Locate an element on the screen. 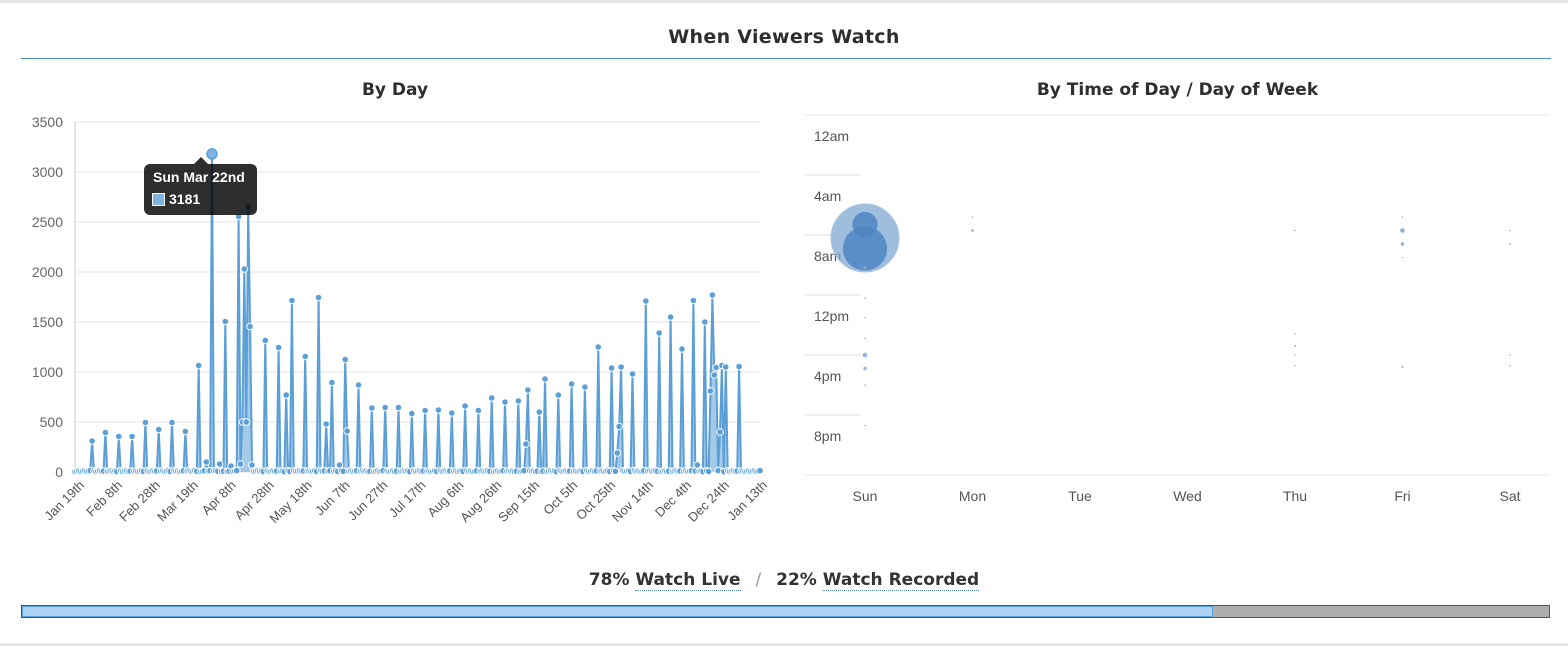  chart-tooltip: Sun Mar 22nd 3181 is located at coordinates (200, 186).